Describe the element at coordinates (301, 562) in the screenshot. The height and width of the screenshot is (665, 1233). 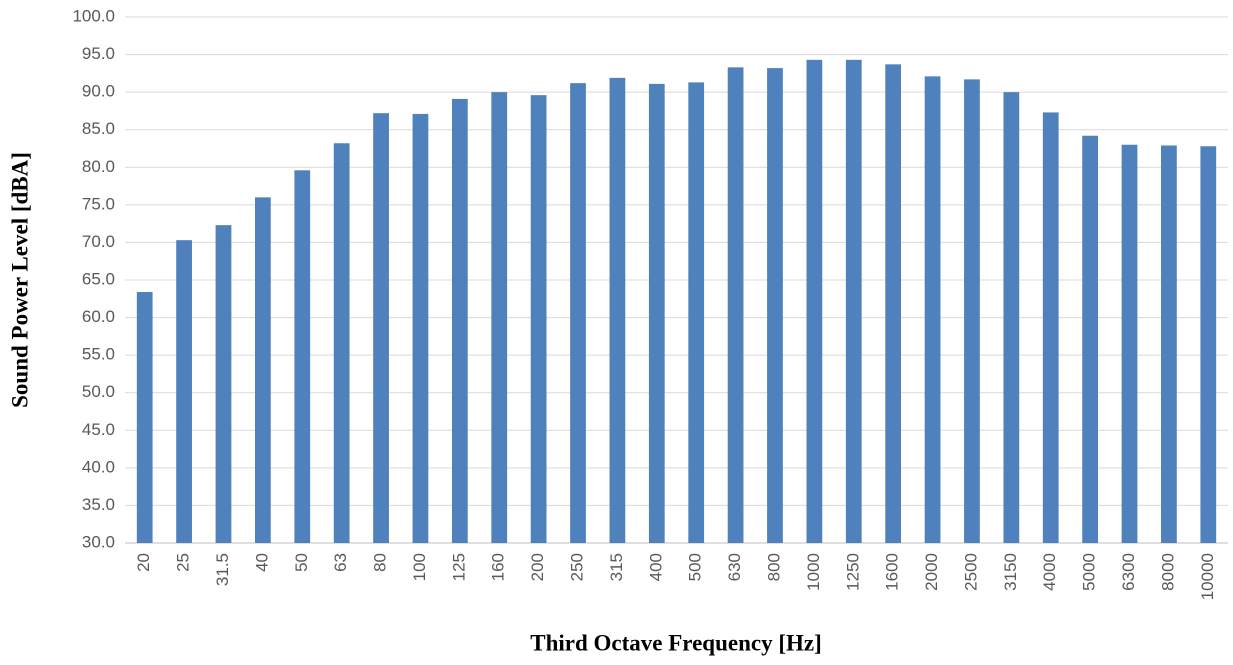
I see `x-tick-label: 50` at that location.